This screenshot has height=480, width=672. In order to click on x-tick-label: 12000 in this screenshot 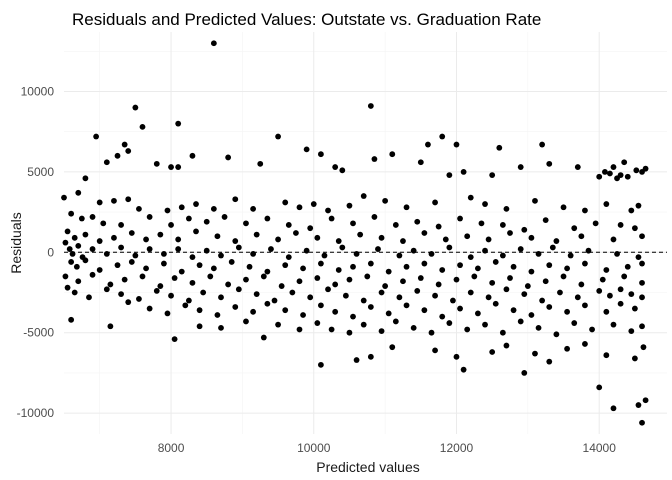, I will do `click(457, 448)`.